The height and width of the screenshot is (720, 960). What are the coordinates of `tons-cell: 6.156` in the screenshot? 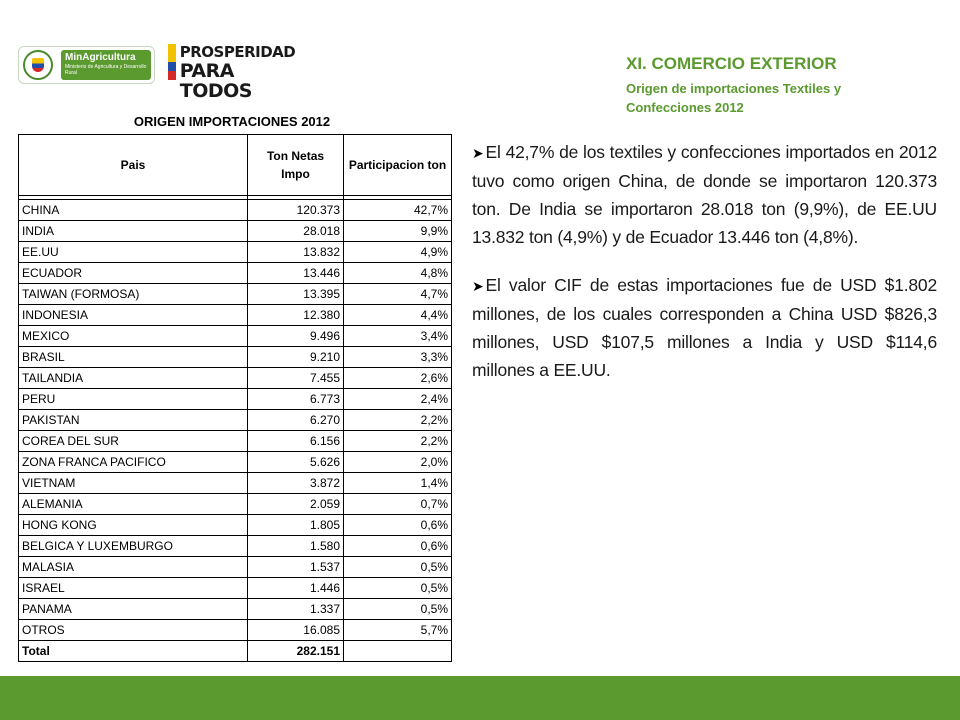 It's located at (295, 441).